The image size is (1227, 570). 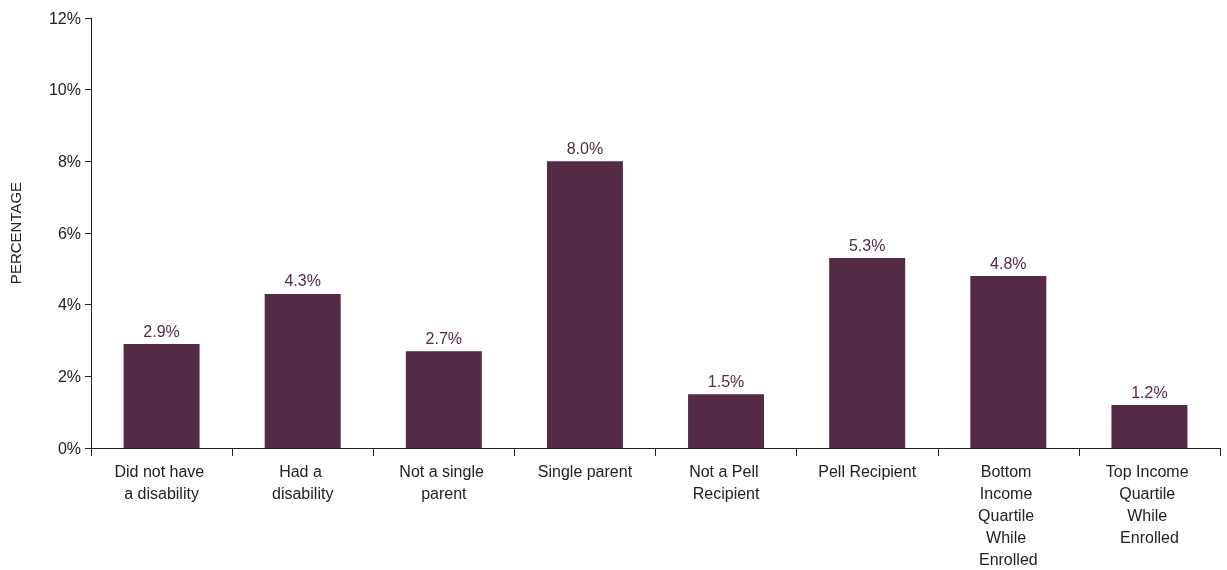 What do you see at coordinates (64, 18) in the screenshot?
I see `y-tick-label: 12%` at bounding box center [64, 18].